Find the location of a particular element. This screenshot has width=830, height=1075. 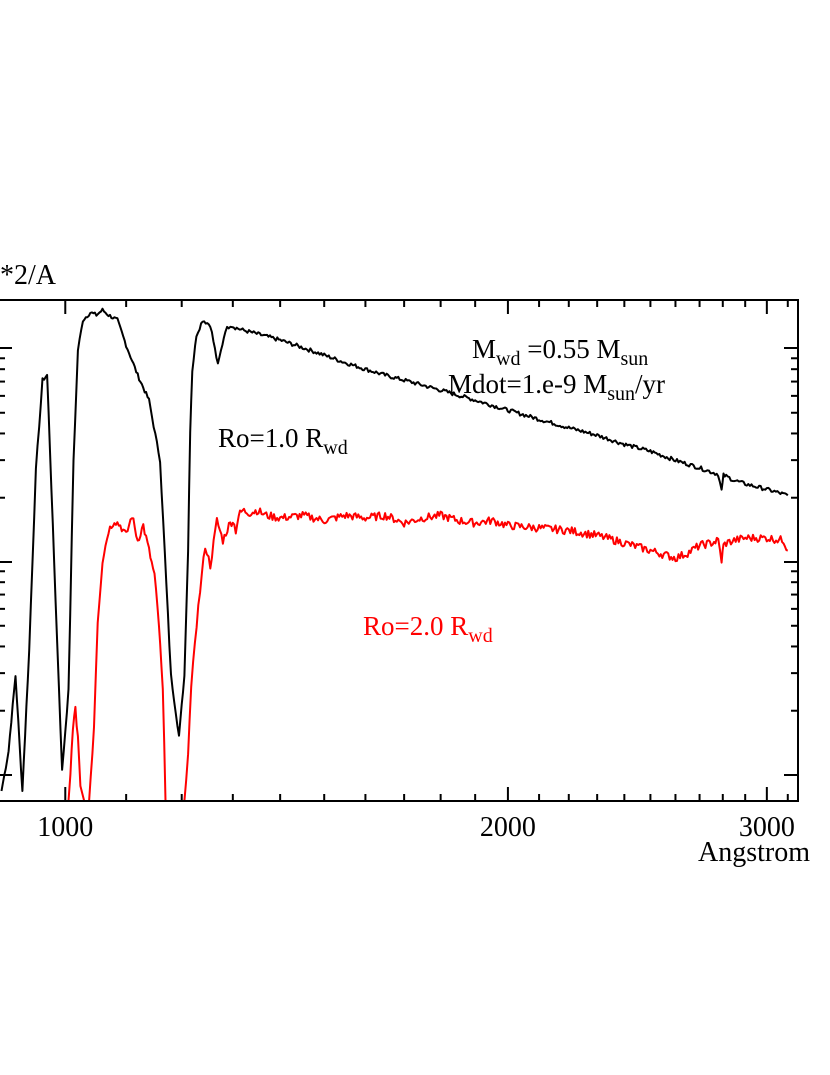

y-axis-label: *2/A is located at coordinates (28, 275).